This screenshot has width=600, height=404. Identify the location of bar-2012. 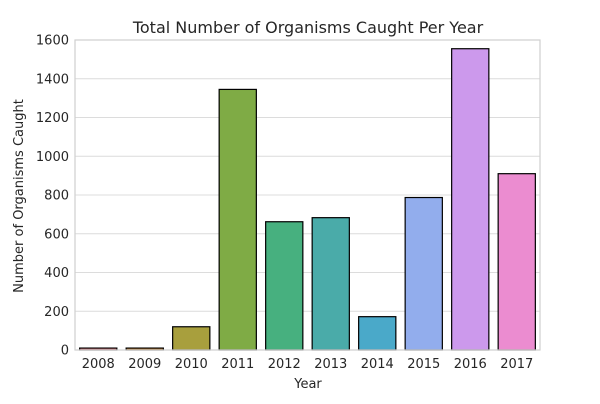
(284, 286).